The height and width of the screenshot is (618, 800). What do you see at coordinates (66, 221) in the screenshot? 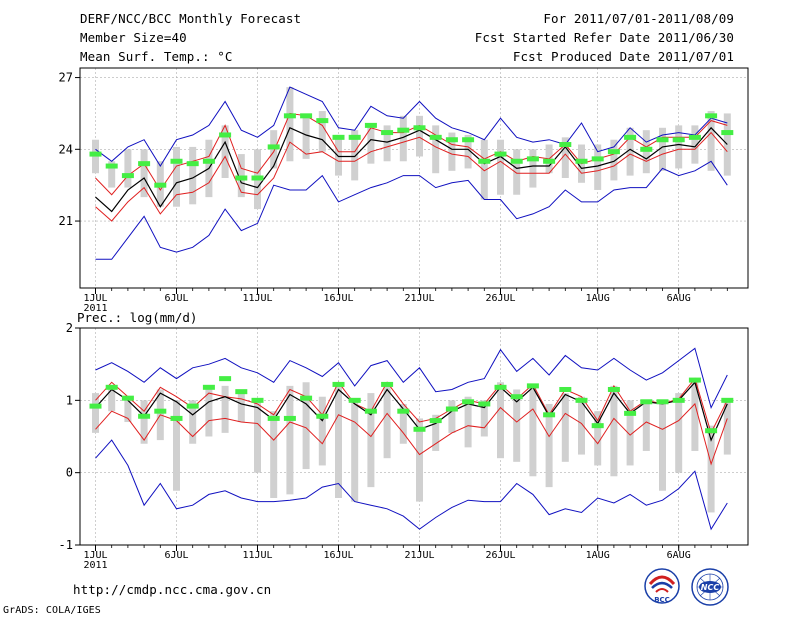
I see `temp-ytick-label: 21` at bounding box center [66, 221].